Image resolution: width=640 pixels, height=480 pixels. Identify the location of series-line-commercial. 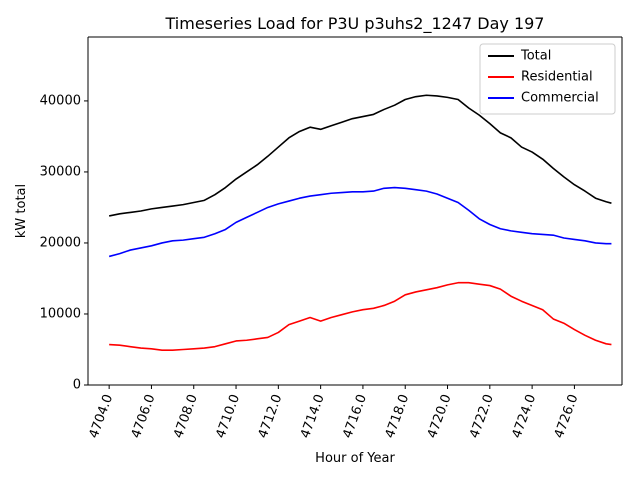
(360, 222).